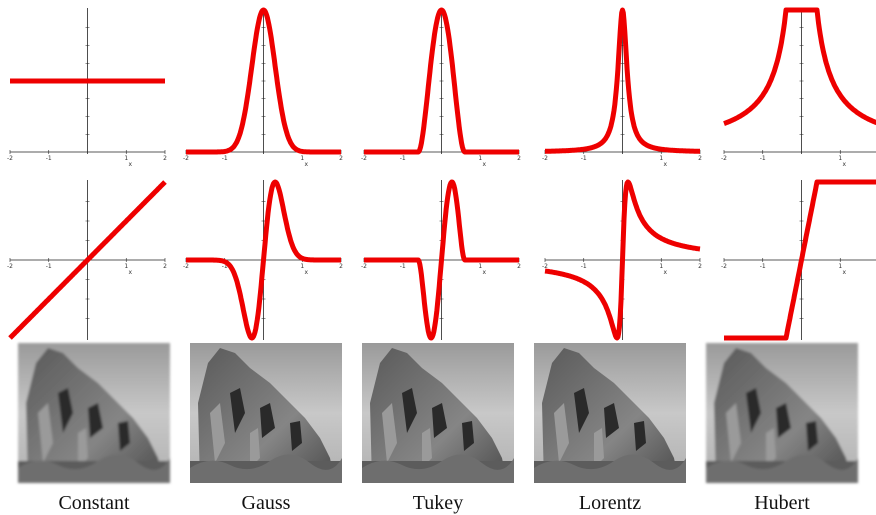 Image resolution: width=876 pixels, height=515 pixels. What do you see at coordinates (266, 503) in the screenshot?
I see `caption: Gauss` at bounding box center [266, 503].